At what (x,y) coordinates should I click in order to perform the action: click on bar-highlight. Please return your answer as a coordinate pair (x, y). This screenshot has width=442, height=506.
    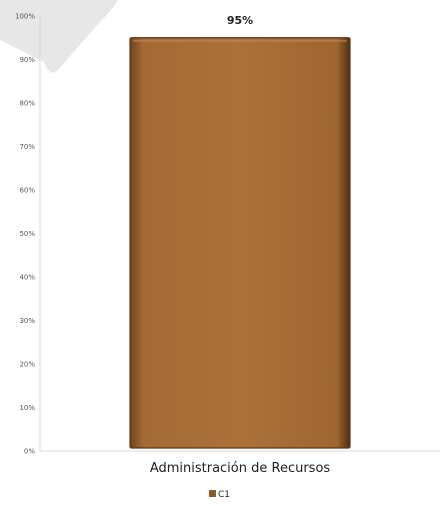
    Looking at the image, I should click on (240, 40).